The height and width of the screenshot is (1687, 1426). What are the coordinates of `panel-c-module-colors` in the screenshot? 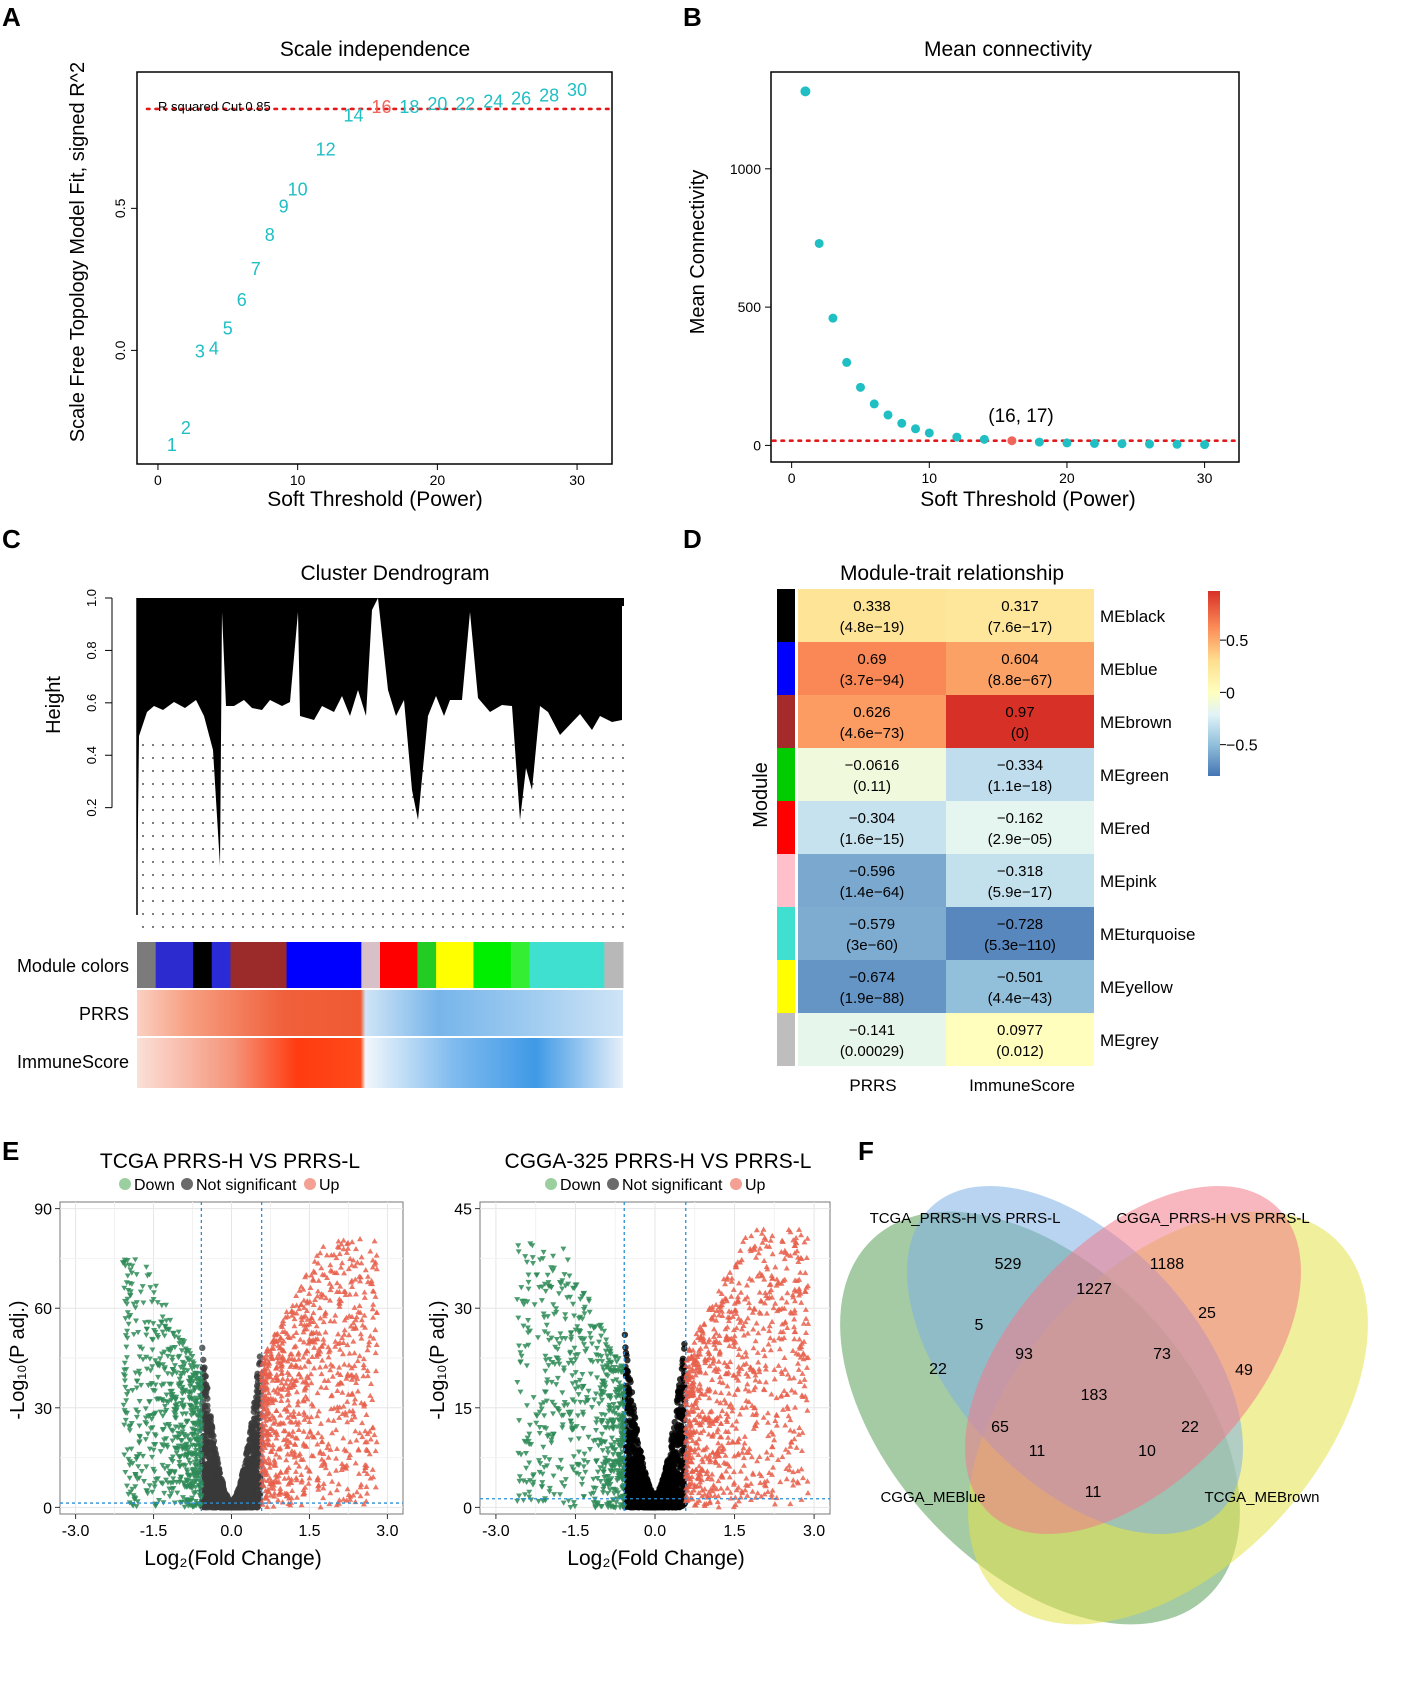 It's located at (380, 965).